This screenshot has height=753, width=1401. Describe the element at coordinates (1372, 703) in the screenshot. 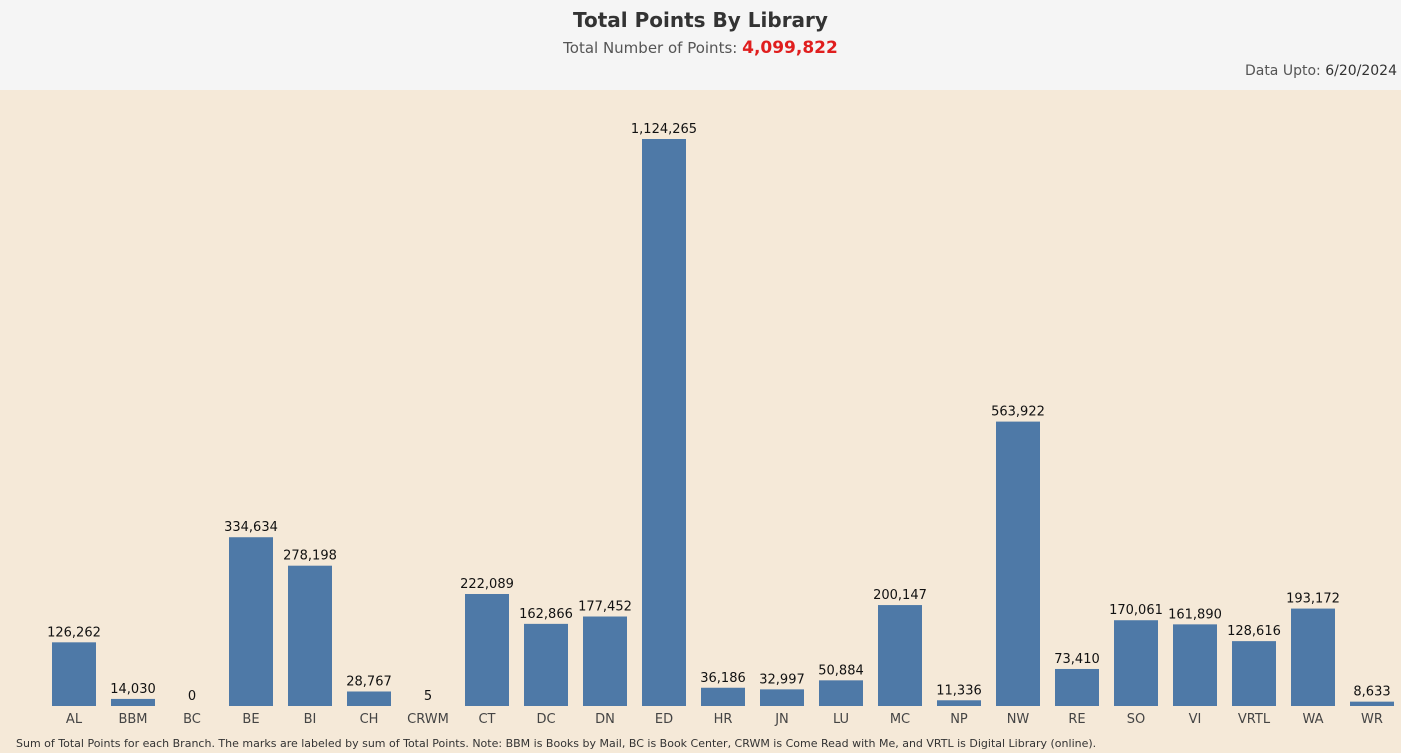

I see `bar-wr` at that location.